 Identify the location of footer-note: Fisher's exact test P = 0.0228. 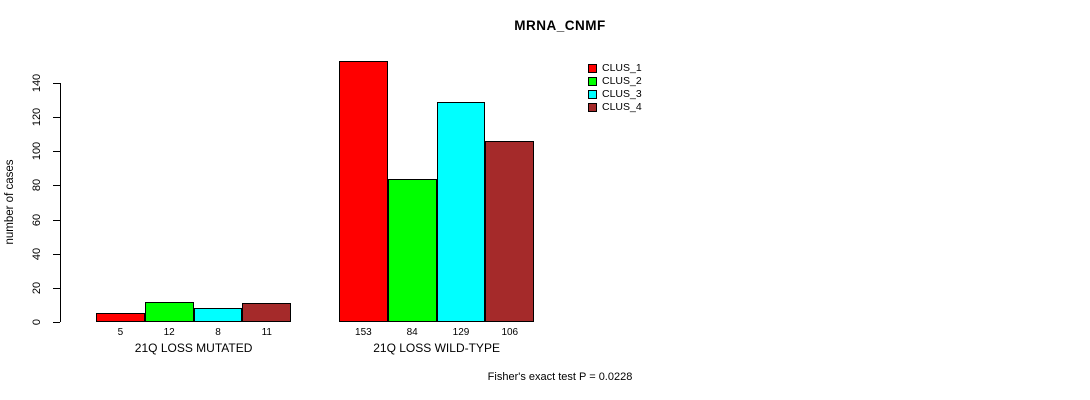
(560, 377).